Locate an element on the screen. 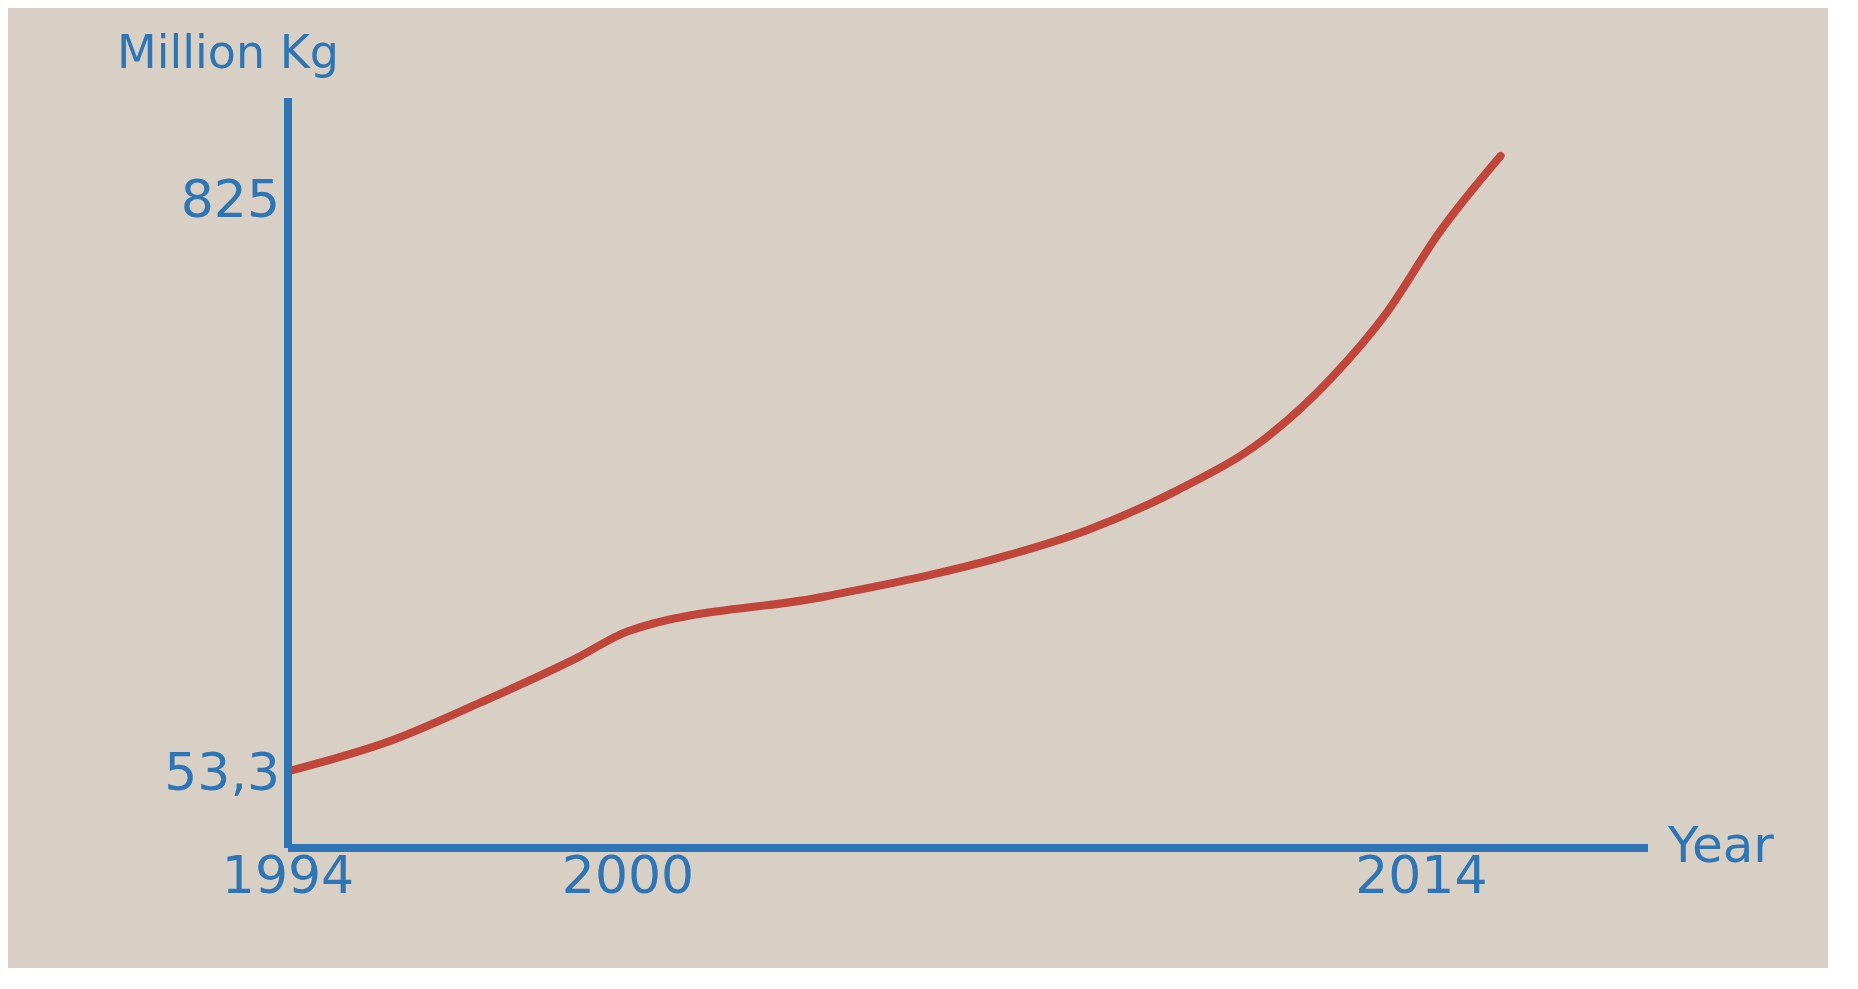 This screenshot has height=989, width=1858. y-tick-label: 825 is located at coordinates (230, 198).